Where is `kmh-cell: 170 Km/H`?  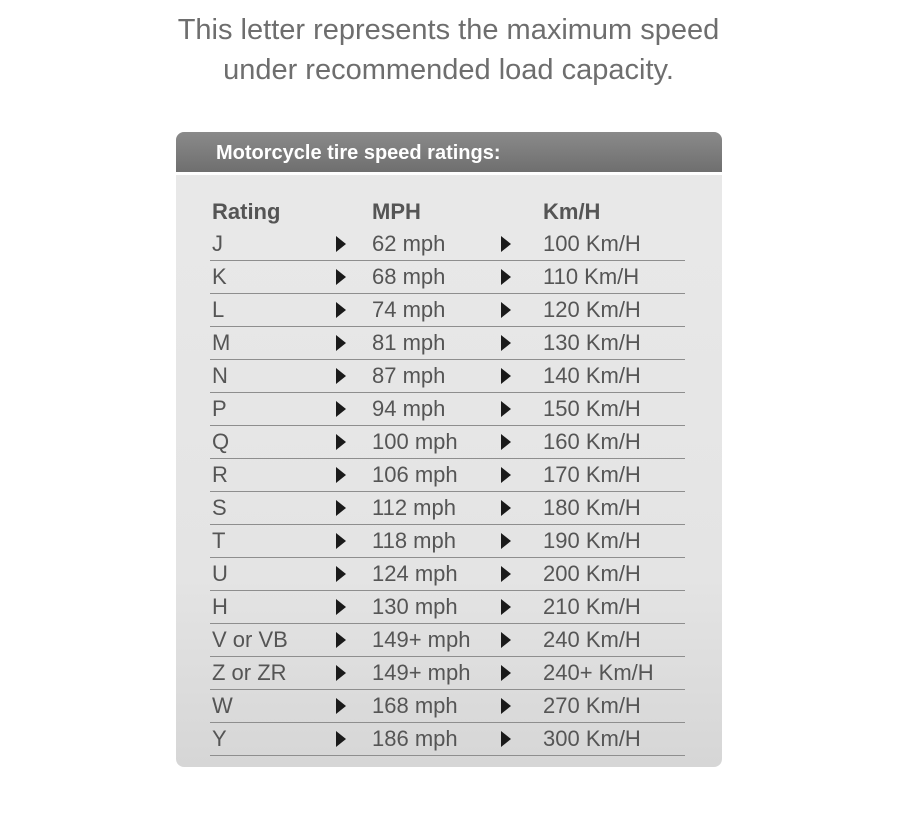 kmh-cell: 170 Km/H is located at coordinates (592, 474).